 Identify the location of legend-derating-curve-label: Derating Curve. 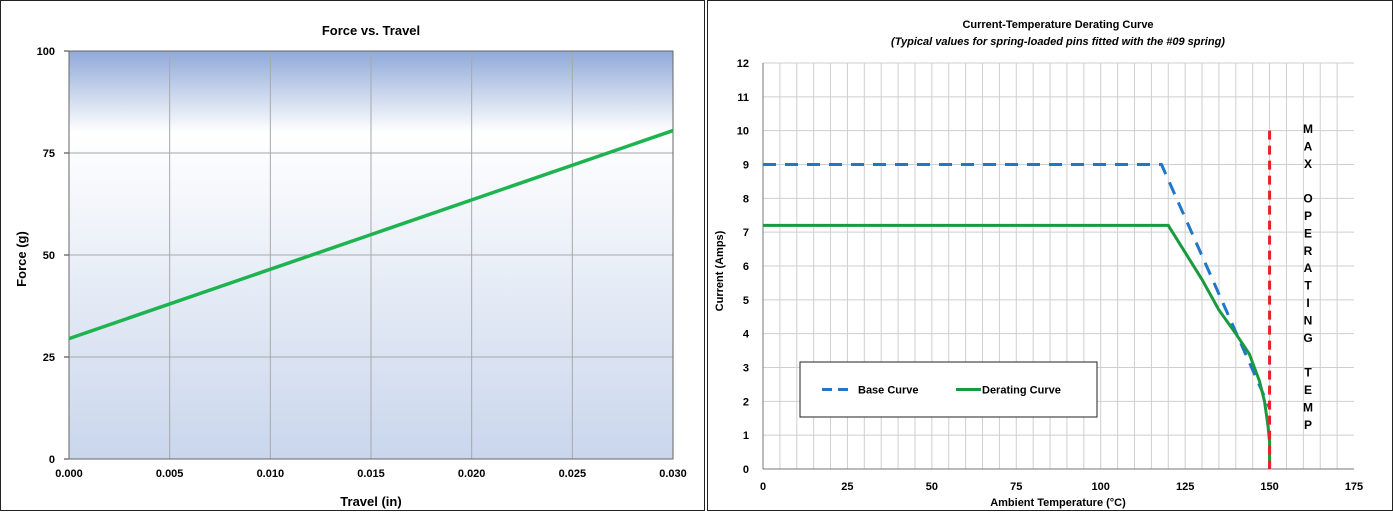
(1021, 391).